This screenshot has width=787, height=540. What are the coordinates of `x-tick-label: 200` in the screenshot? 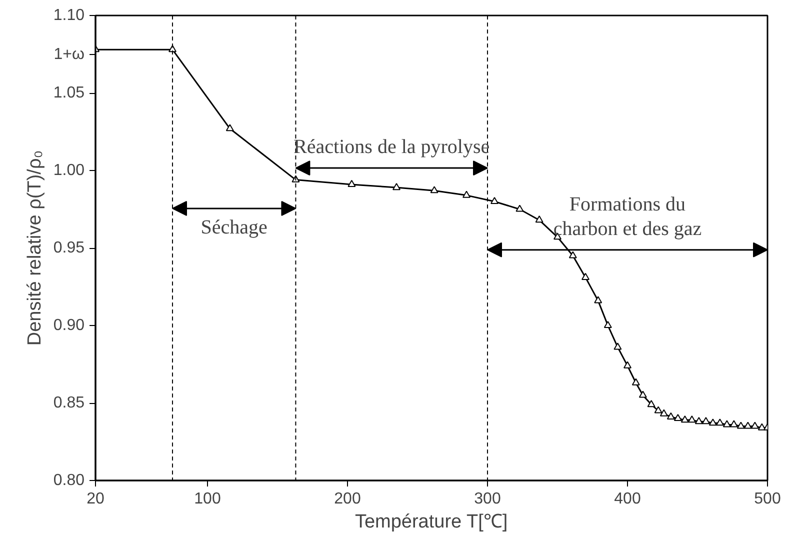 It's located at (347, 499).